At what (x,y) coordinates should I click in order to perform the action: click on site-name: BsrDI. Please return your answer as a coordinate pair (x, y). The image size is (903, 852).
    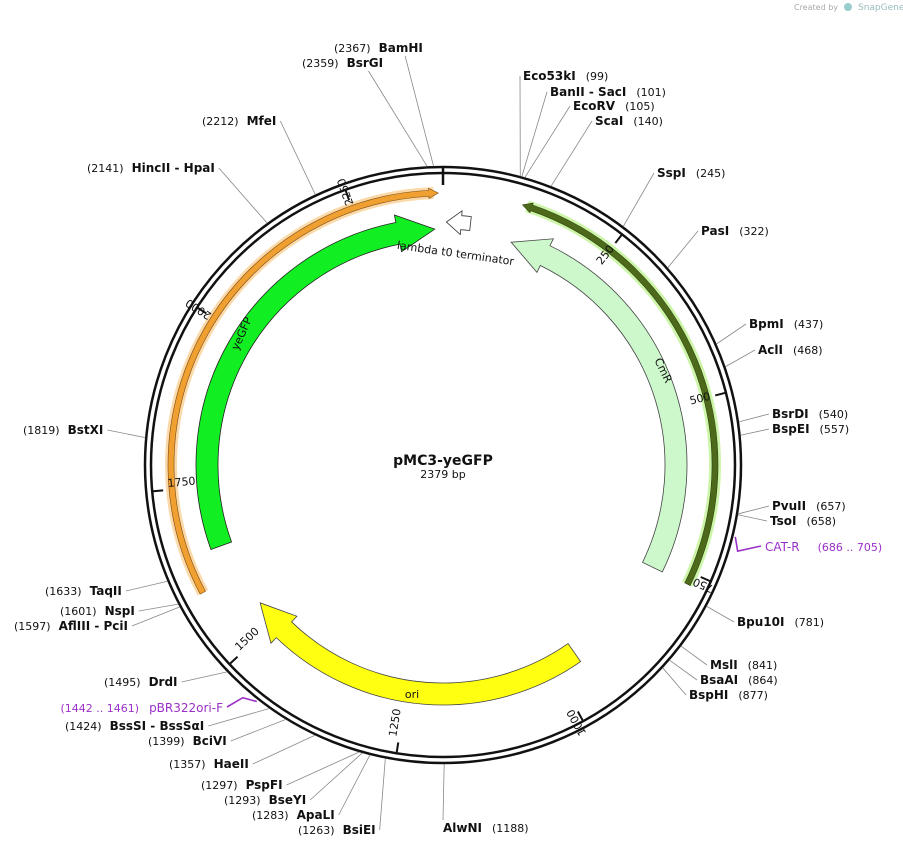
    Looking at the image, I should click on (790, 414).